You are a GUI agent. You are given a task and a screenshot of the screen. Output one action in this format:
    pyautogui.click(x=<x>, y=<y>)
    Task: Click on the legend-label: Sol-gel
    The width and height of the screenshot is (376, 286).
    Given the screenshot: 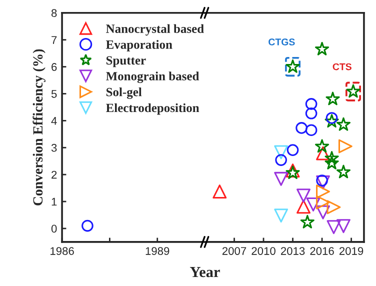 What is the action you would take?
    pyautogui.click(x=124, y=93)
    